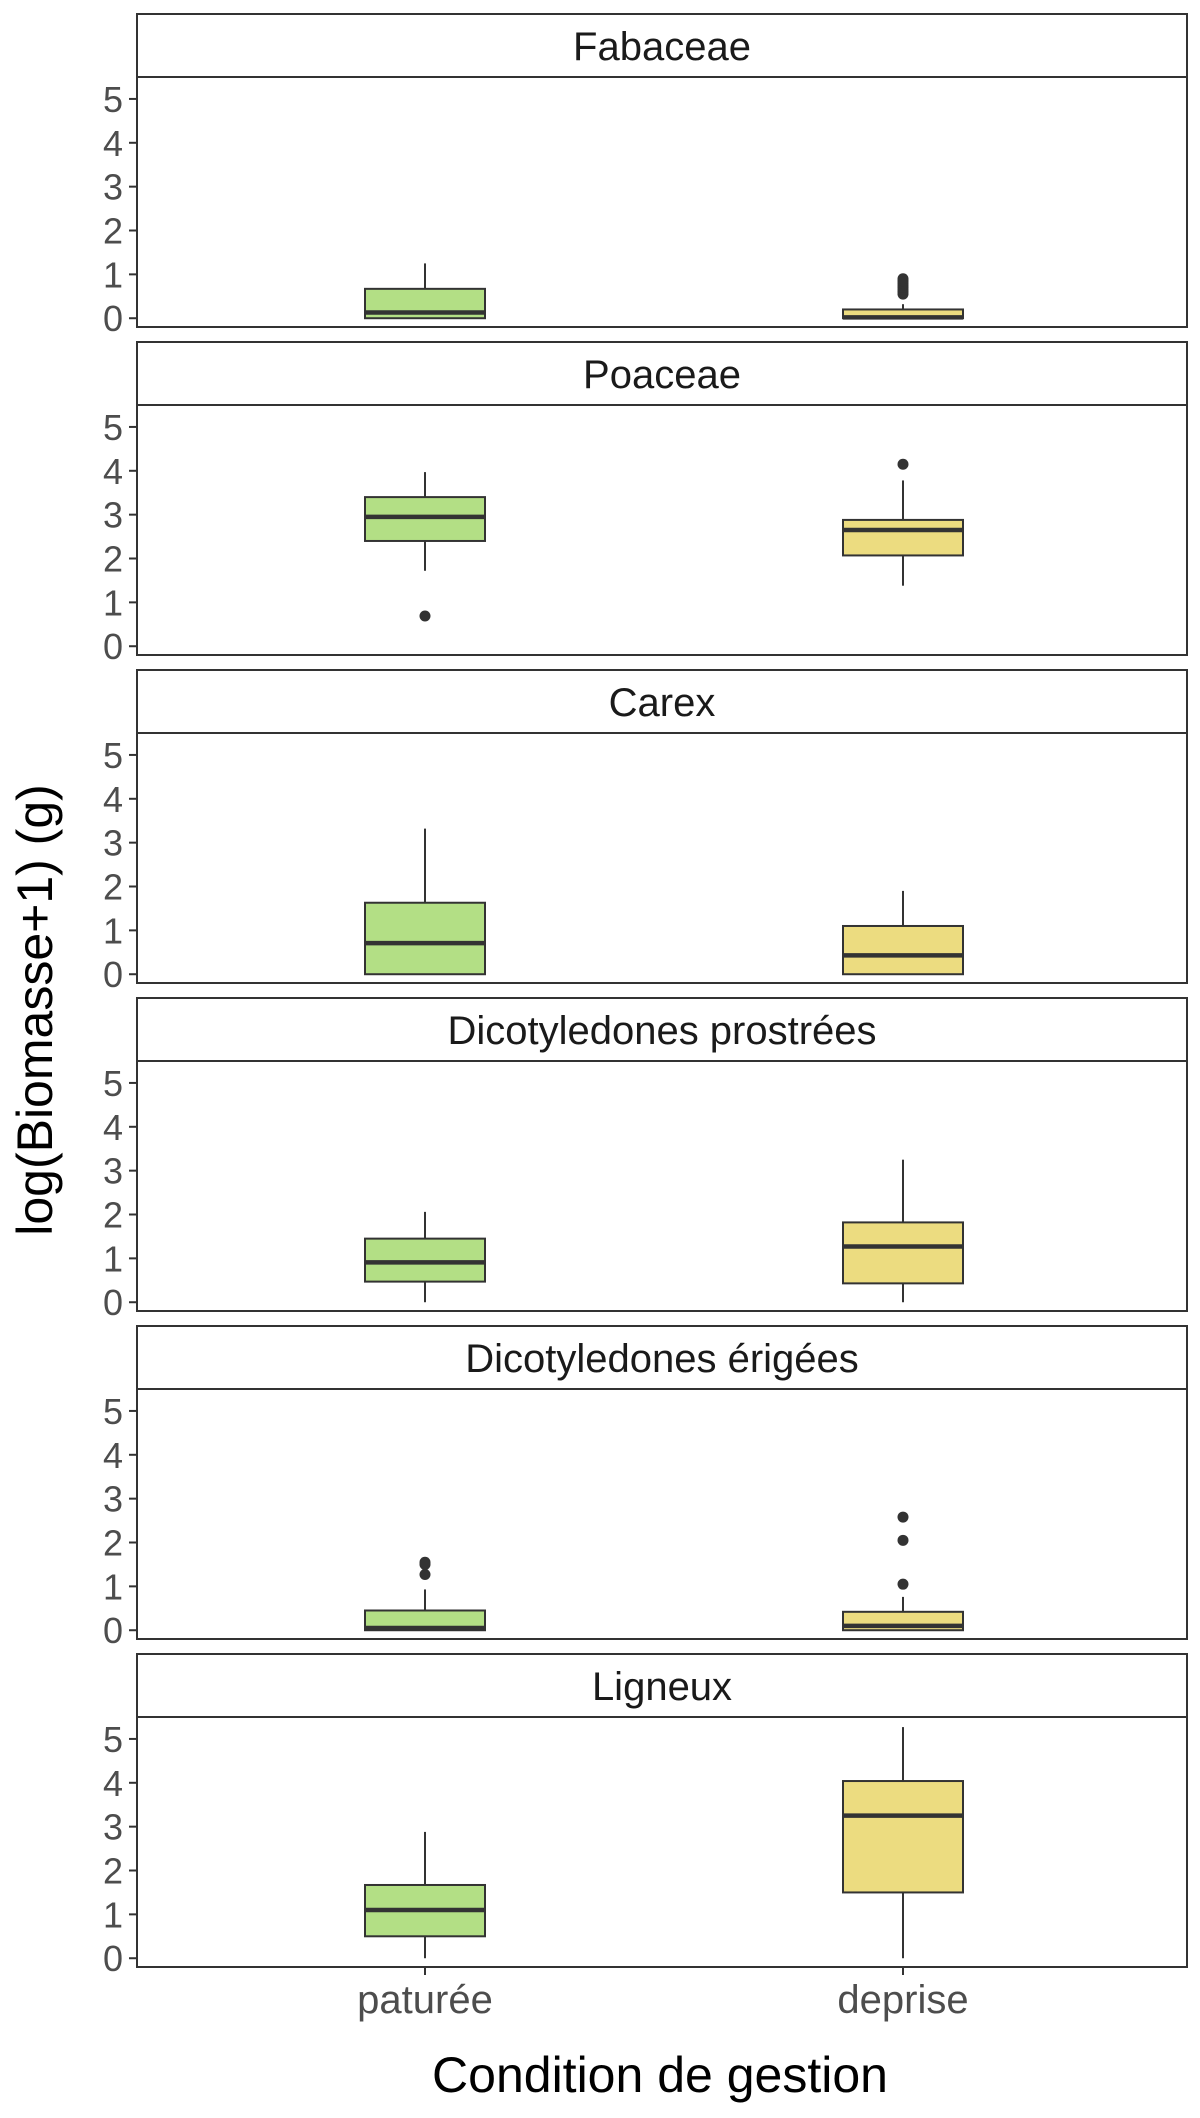  What do you see at coordinates (662, 375) in the screenshot?
I see `facet-strip-label: Poaceae` at bounding box center [662, 375].